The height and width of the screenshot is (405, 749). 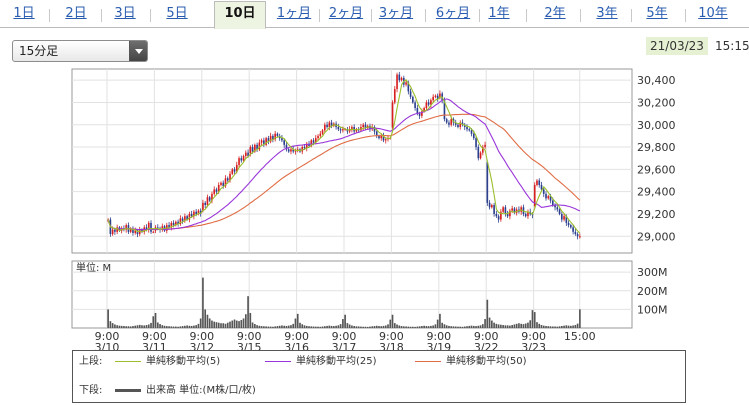 I want to click on tab-3ヶ月: 3ヶ月, so click(x=396, y=13).